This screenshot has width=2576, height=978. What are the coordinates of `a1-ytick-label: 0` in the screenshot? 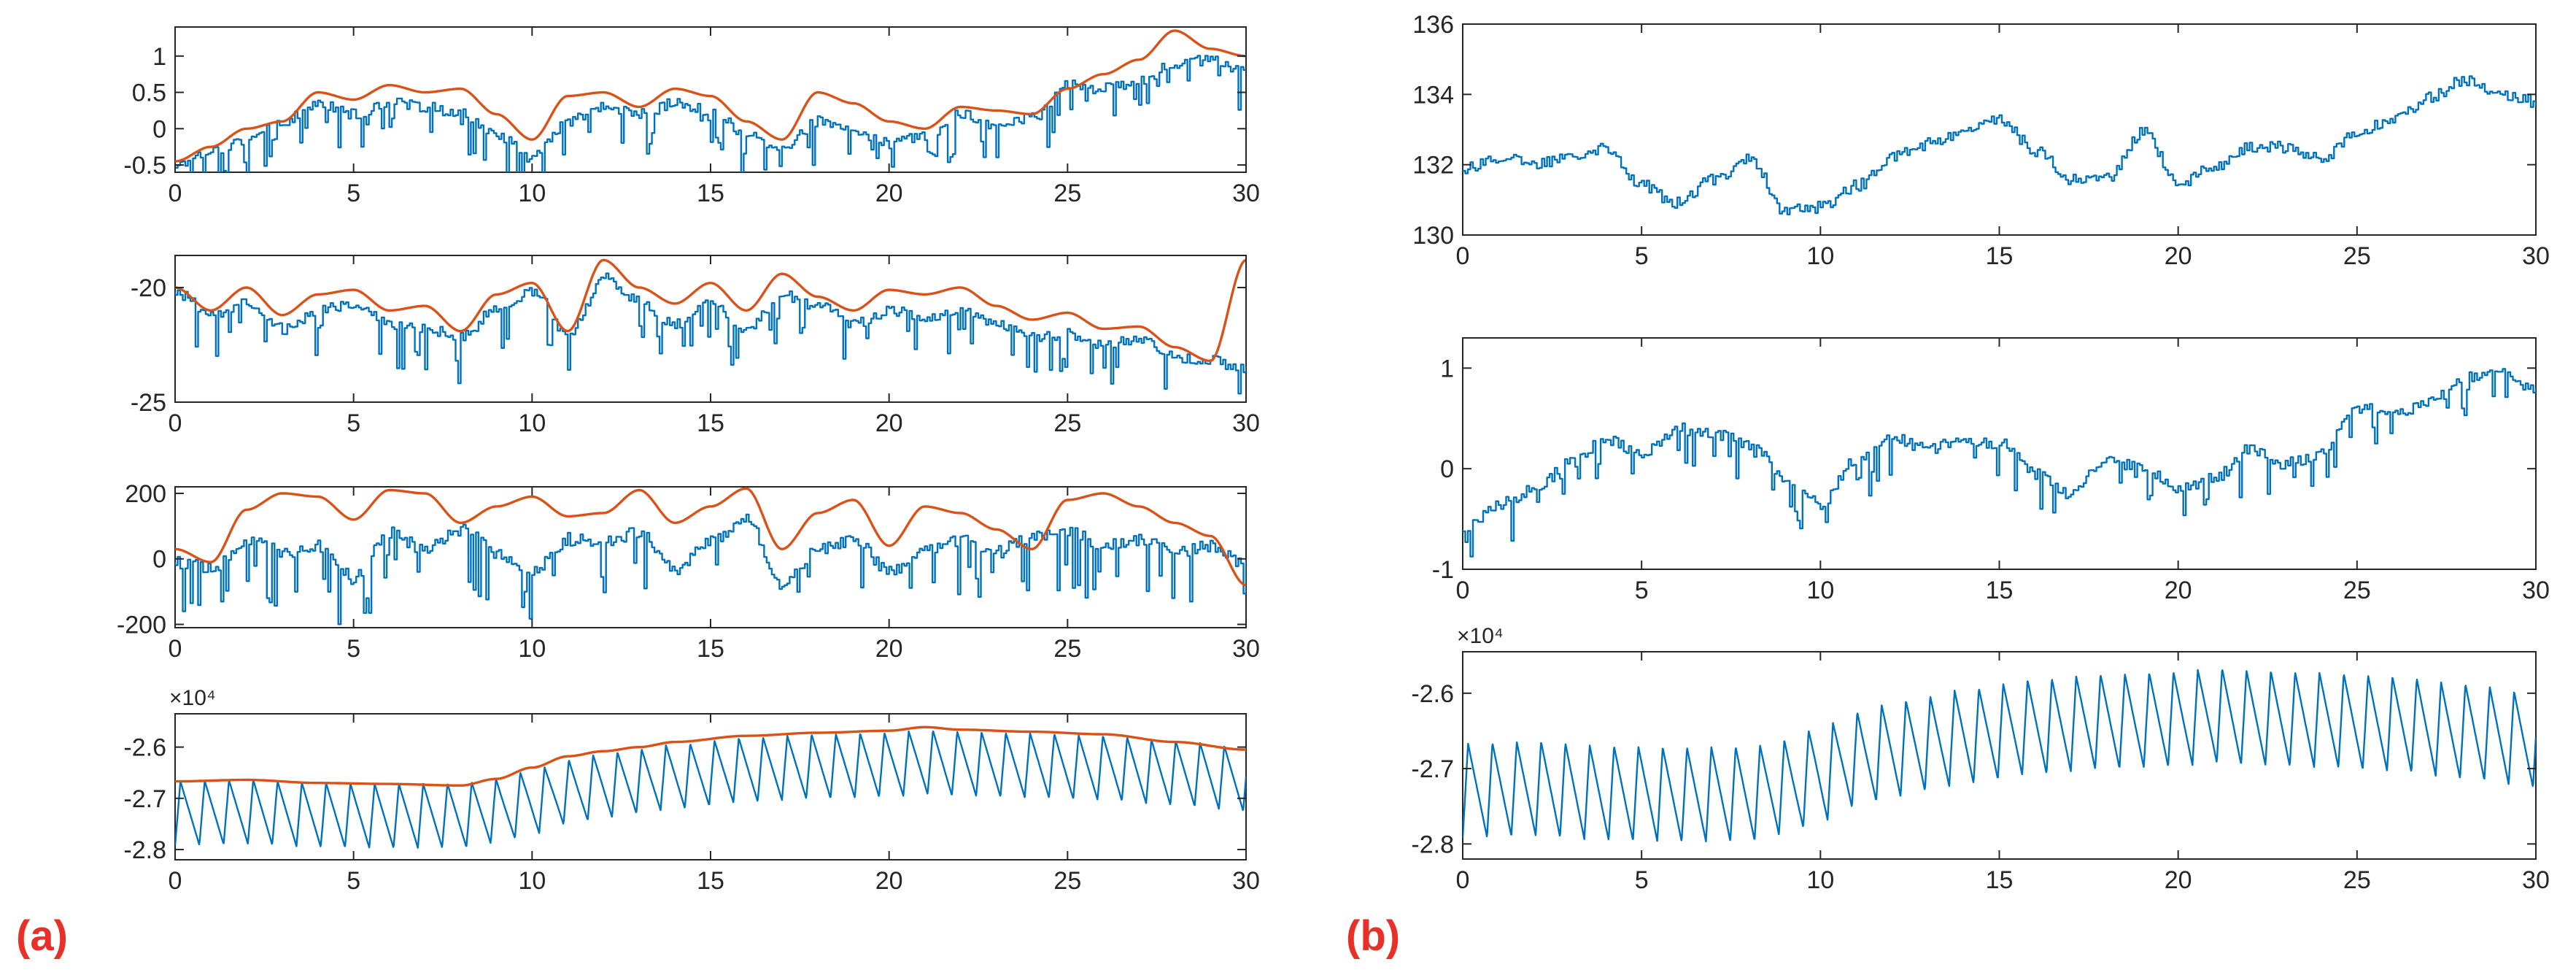 It's located at (159, 129).